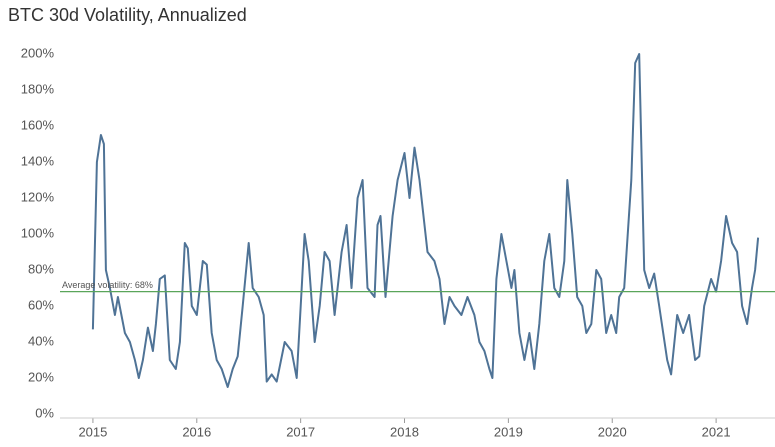 This screenshot has width=775, height=447. Describe the element at coordinates (716, 431) in the screenshot. I see `x-tick-label: 2021` at that location.